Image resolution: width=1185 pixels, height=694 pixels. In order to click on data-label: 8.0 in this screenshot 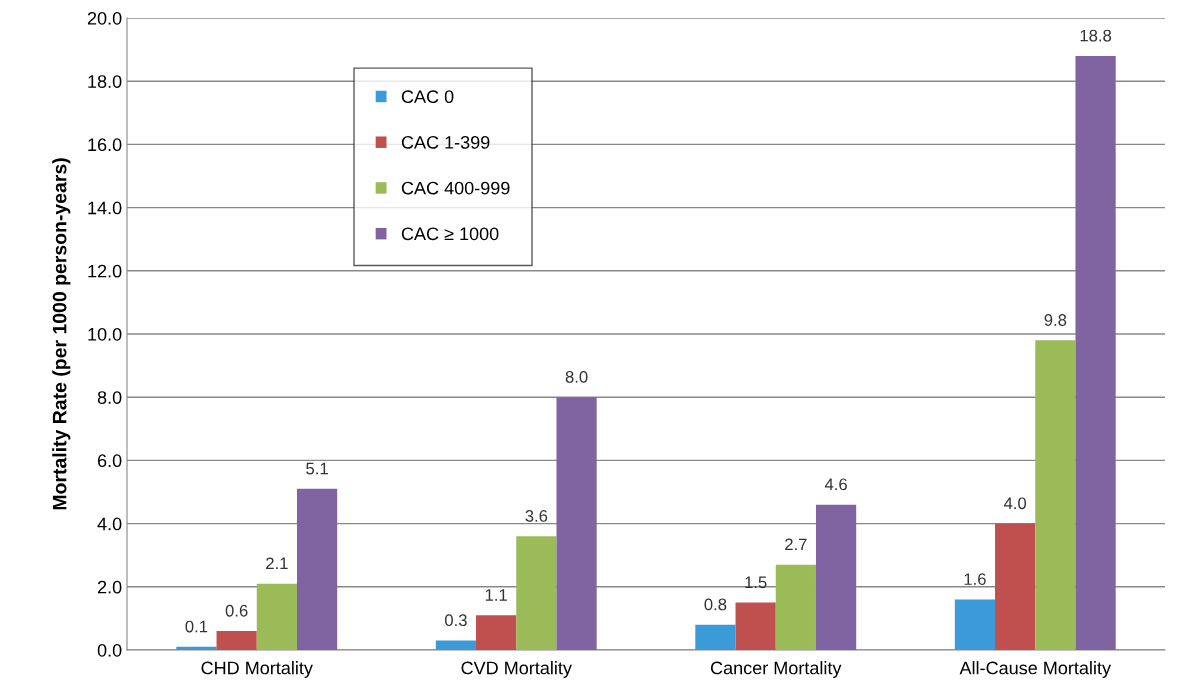, I will do `click(576, 376)`.